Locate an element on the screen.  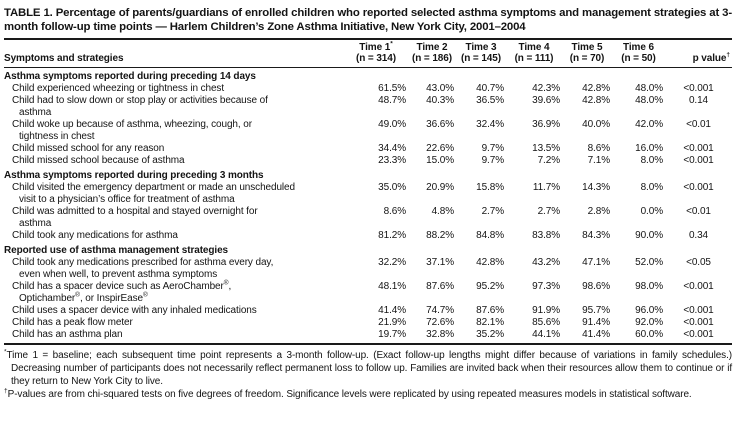
value-cell: 0.0% is located at coordinates (652, 211).